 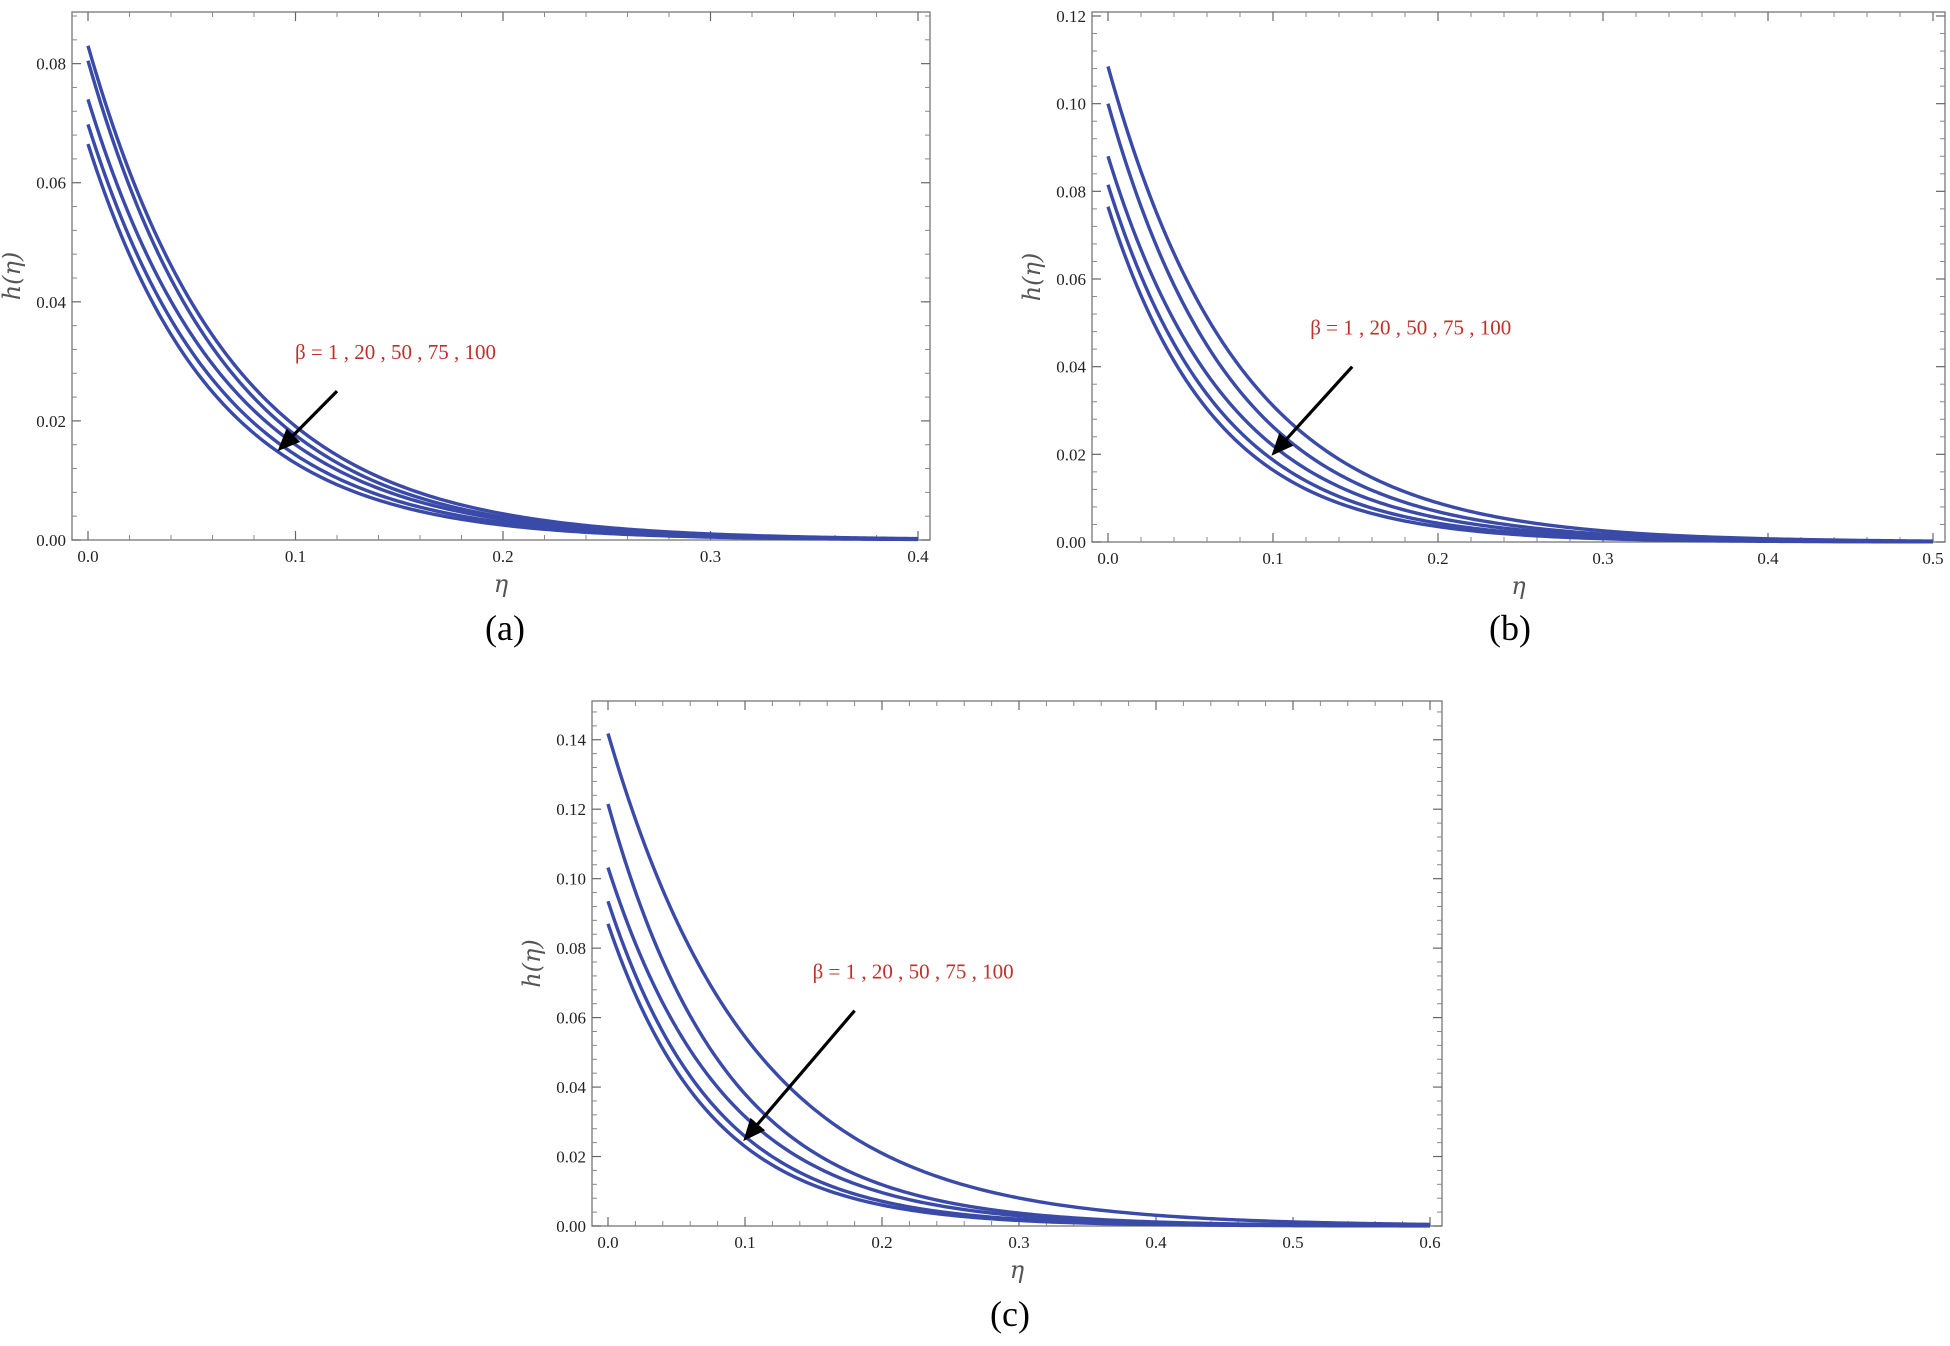 What do you see at coordinates (505, 628) in the screenshot?
I see `panel-caption: (a)` at bounding box center [505, 628].